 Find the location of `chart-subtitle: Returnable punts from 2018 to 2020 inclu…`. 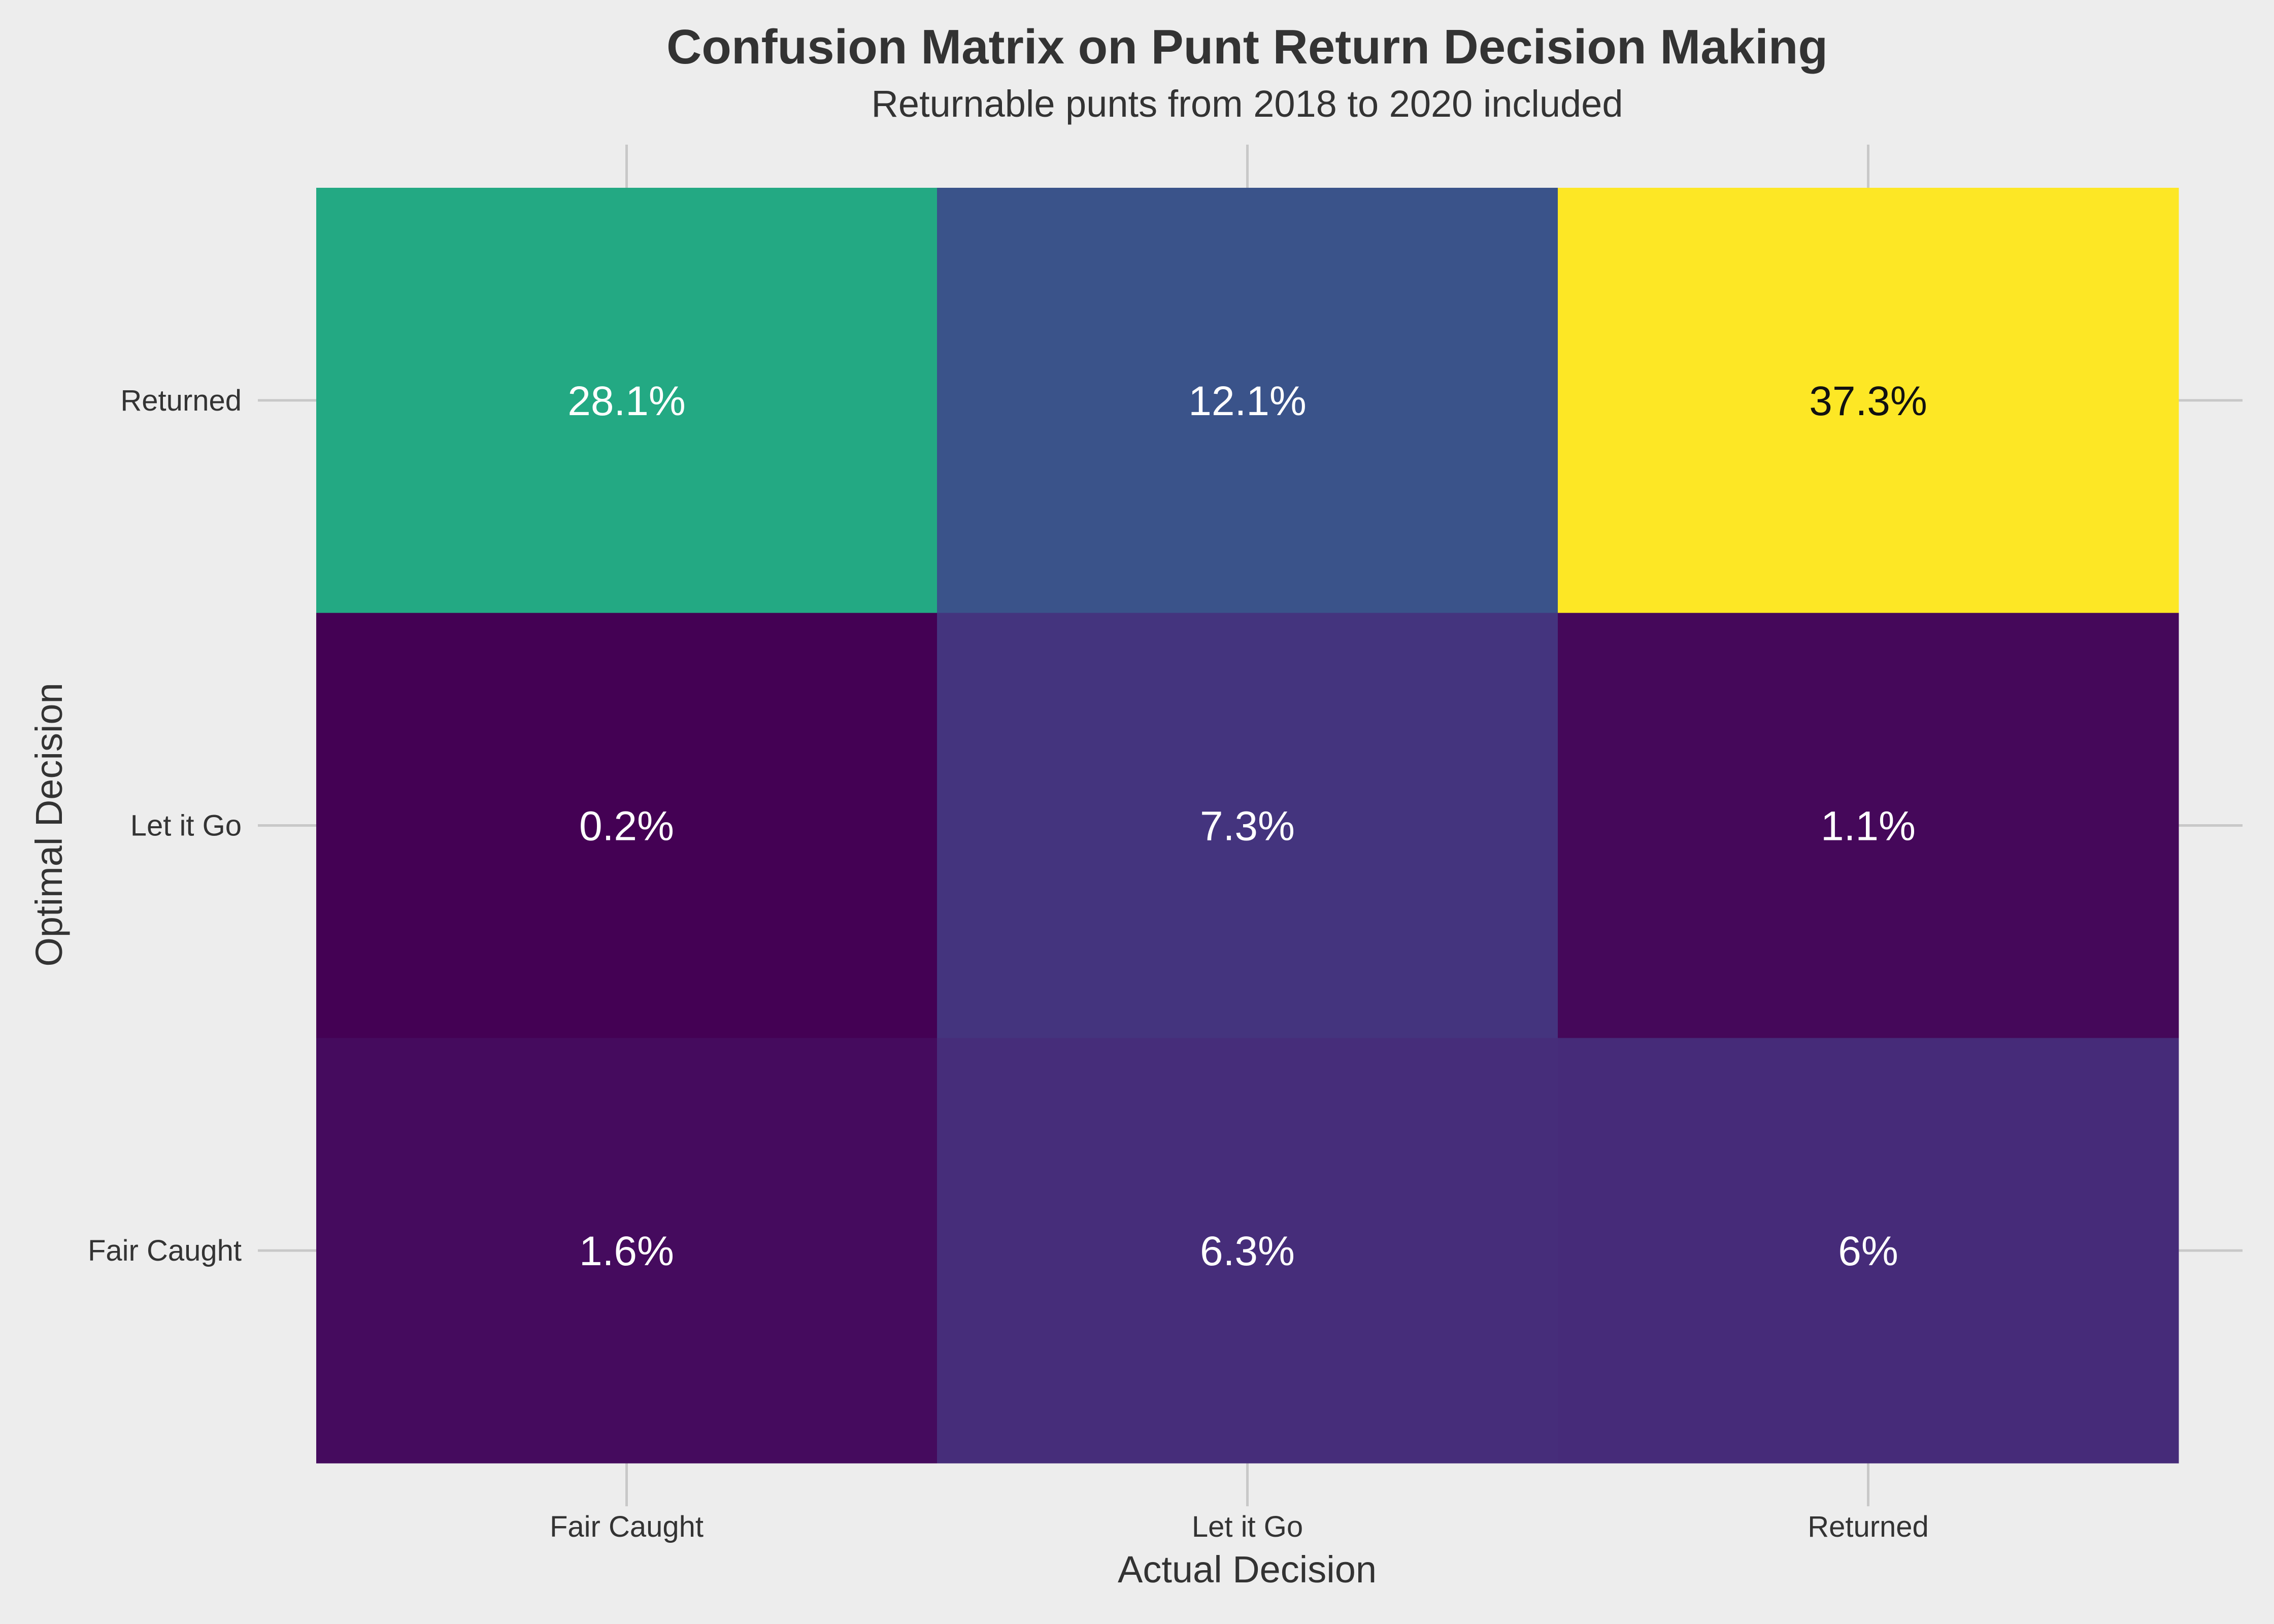

chart-subtitle: Returnable punts from 2018 to 2020 inclu… is located at coordinates (1247, 104).